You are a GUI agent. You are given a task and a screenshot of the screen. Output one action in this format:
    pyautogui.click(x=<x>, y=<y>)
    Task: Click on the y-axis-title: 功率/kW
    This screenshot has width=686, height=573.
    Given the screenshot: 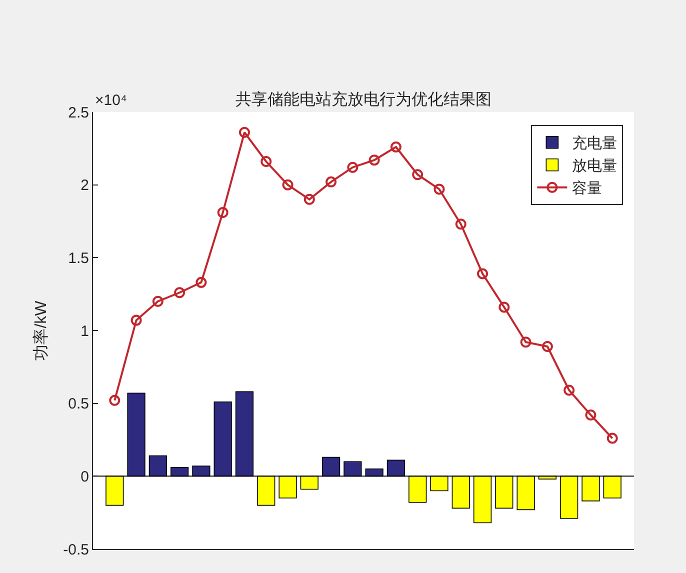 What is the action you would take?
    pyautogui.click(x=41, y=330)
    